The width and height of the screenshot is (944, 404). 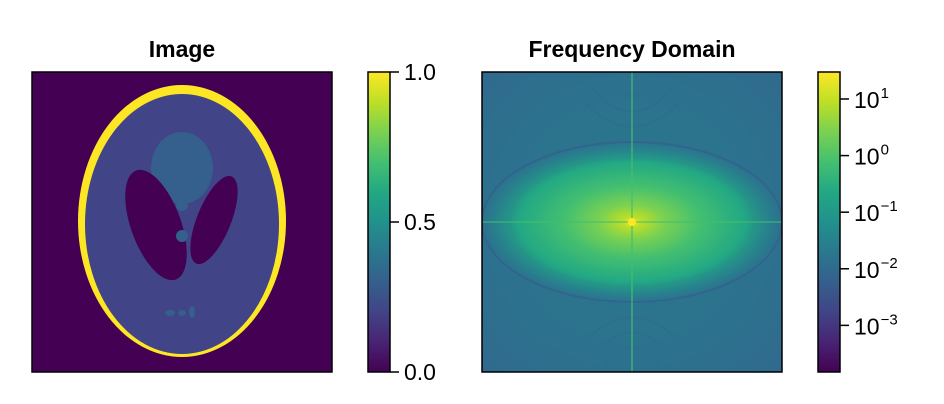 I want to click on frequency-dc-peak, so click(x=632, y=222).